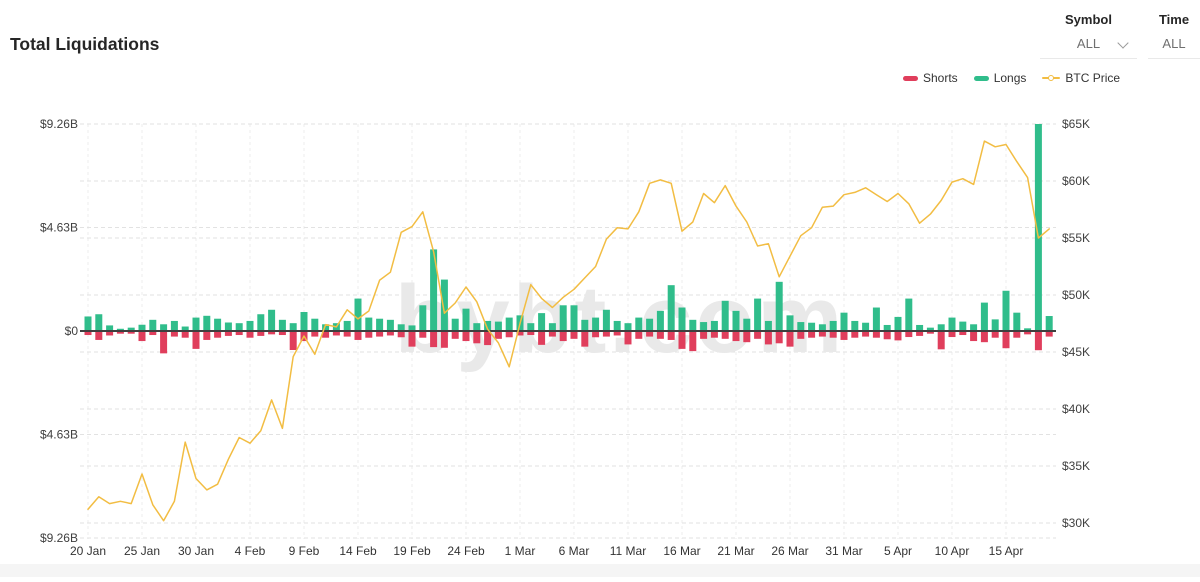 The height and width of the screenshot is (582, 1200). What do you see at coordinates (520, 551) in the screenshot?
I see `svg-text: 1 Mar` at bounding box center [520, 551].